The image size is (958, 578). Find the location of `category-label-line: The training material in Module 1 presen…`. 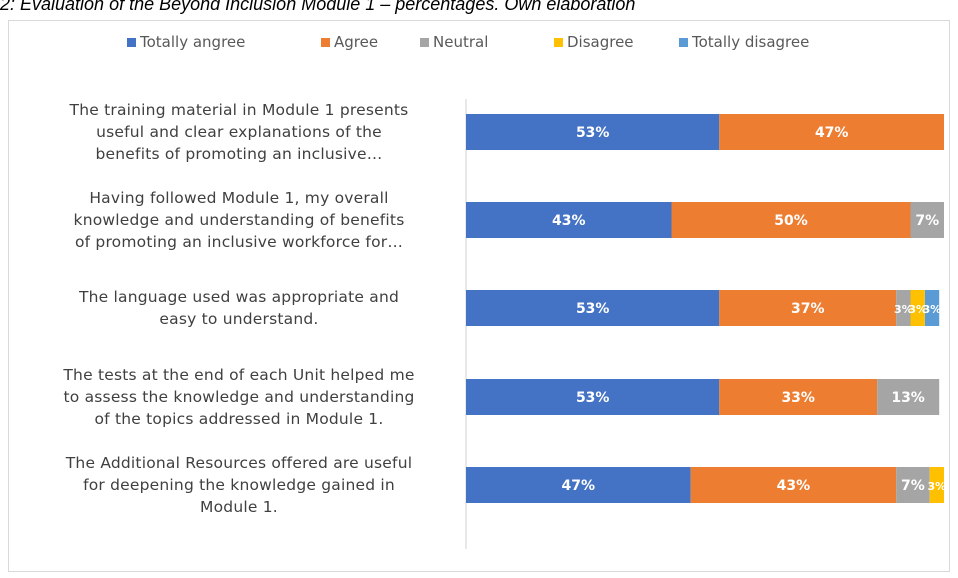

category-label-line: The training material in Module 1 presen… is located at coordinates (239, 110).